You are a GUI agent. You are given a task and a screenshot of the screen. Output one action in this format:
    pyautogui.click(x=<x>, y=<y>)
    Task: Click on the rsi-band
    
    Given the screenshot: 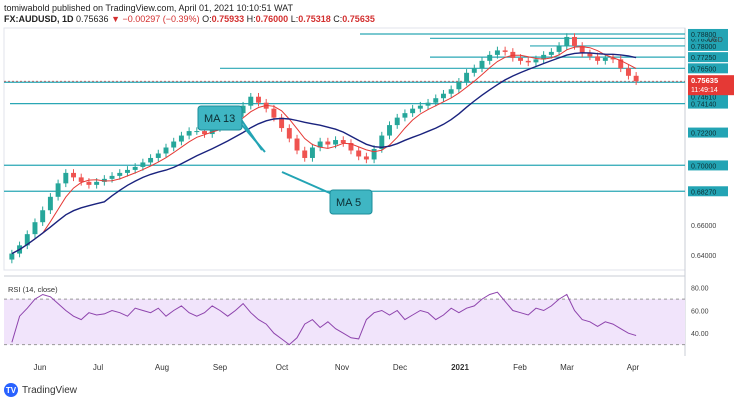 What is the action you would take?
    pyautogui.click(x=344, y=322)
    